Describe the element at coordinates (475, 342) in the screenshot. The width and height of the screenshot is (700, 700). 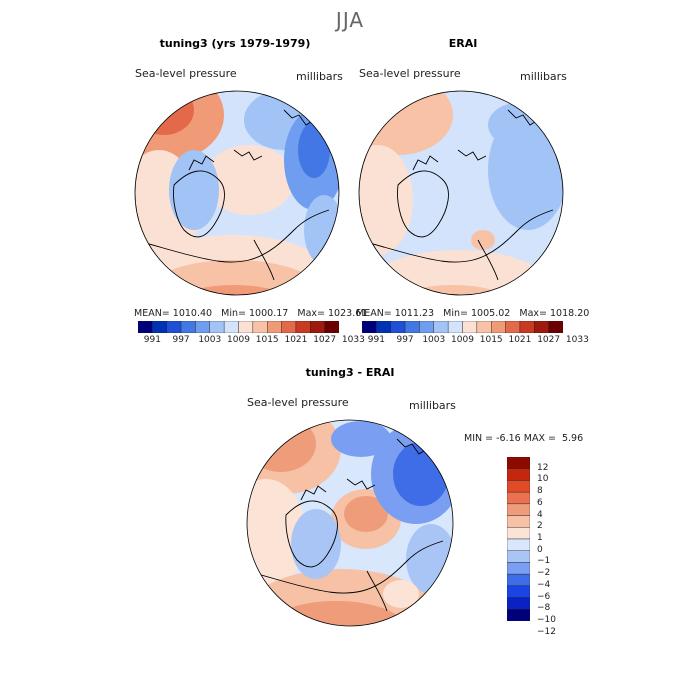
I see `ref-colorbar-labels: 991 997 1003 1009 1015 1021 1027 1033` at that location.